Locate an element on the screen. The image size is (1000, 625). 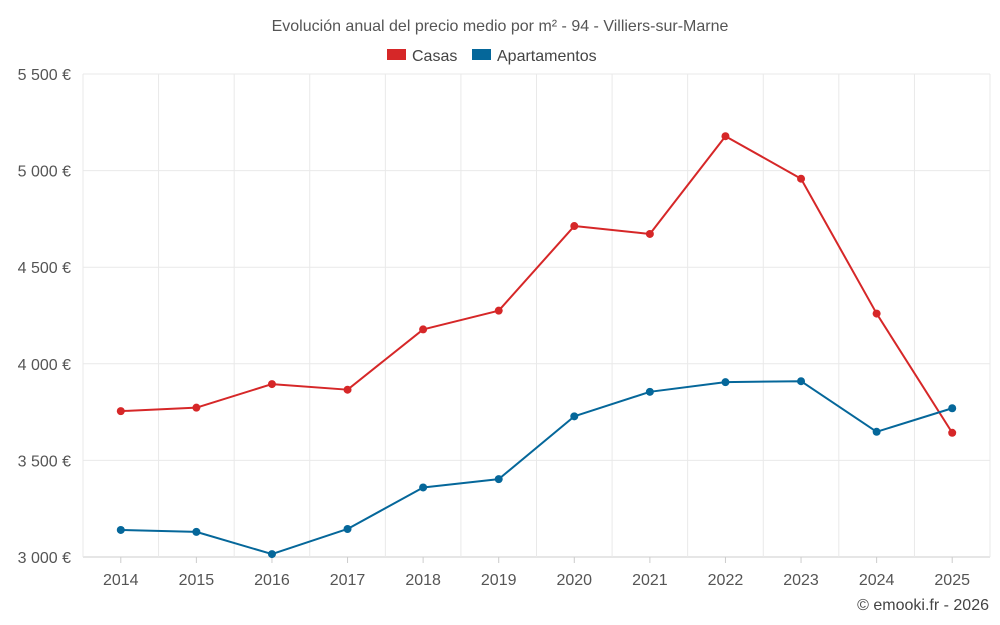
x-tick-label: 2016 is located at coordinates (272, 580).